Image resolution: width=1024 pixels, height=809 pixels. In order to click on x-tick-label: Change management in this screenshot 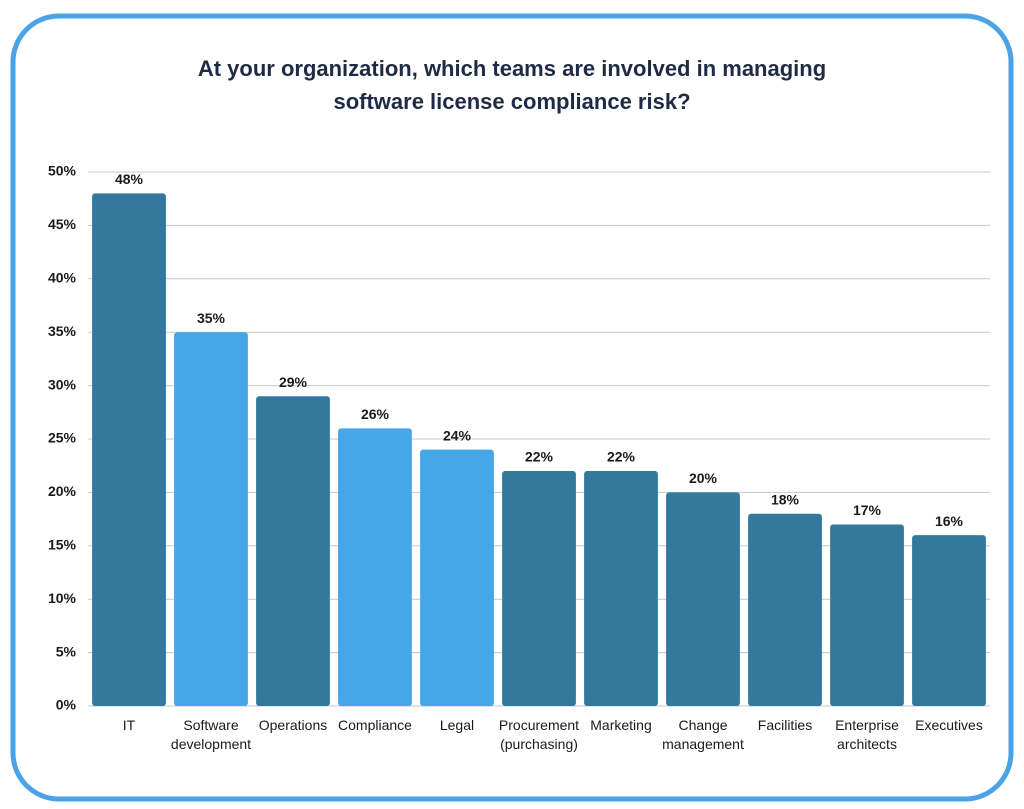, I will do `click(703, 734)`.